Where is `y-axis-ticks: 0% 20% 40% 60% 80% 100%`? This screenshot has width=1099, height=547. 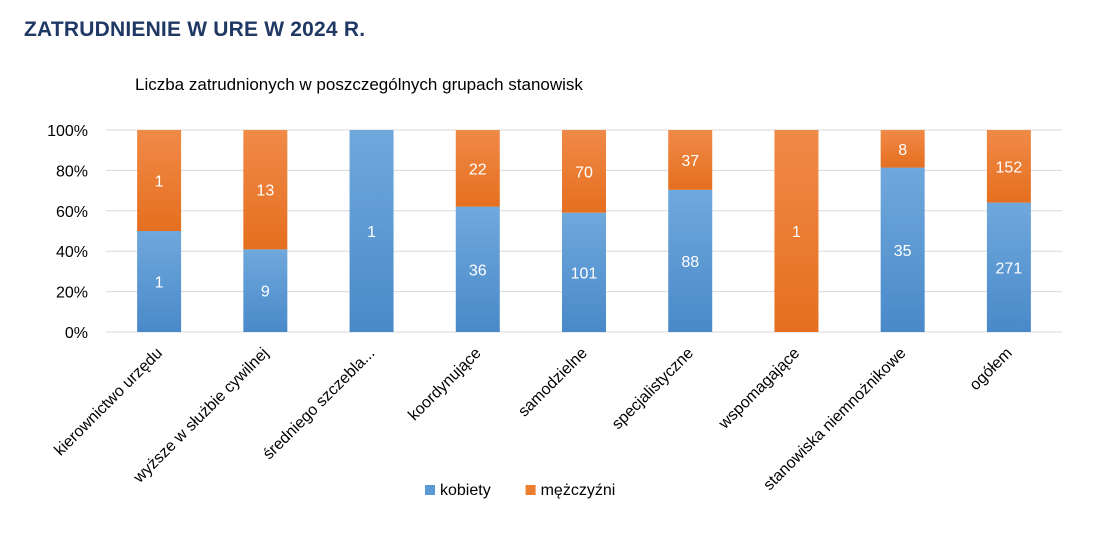
y-axis-ticks: 0% 20% 40% 60% 80% 100% is located at coordinates (67, 232).